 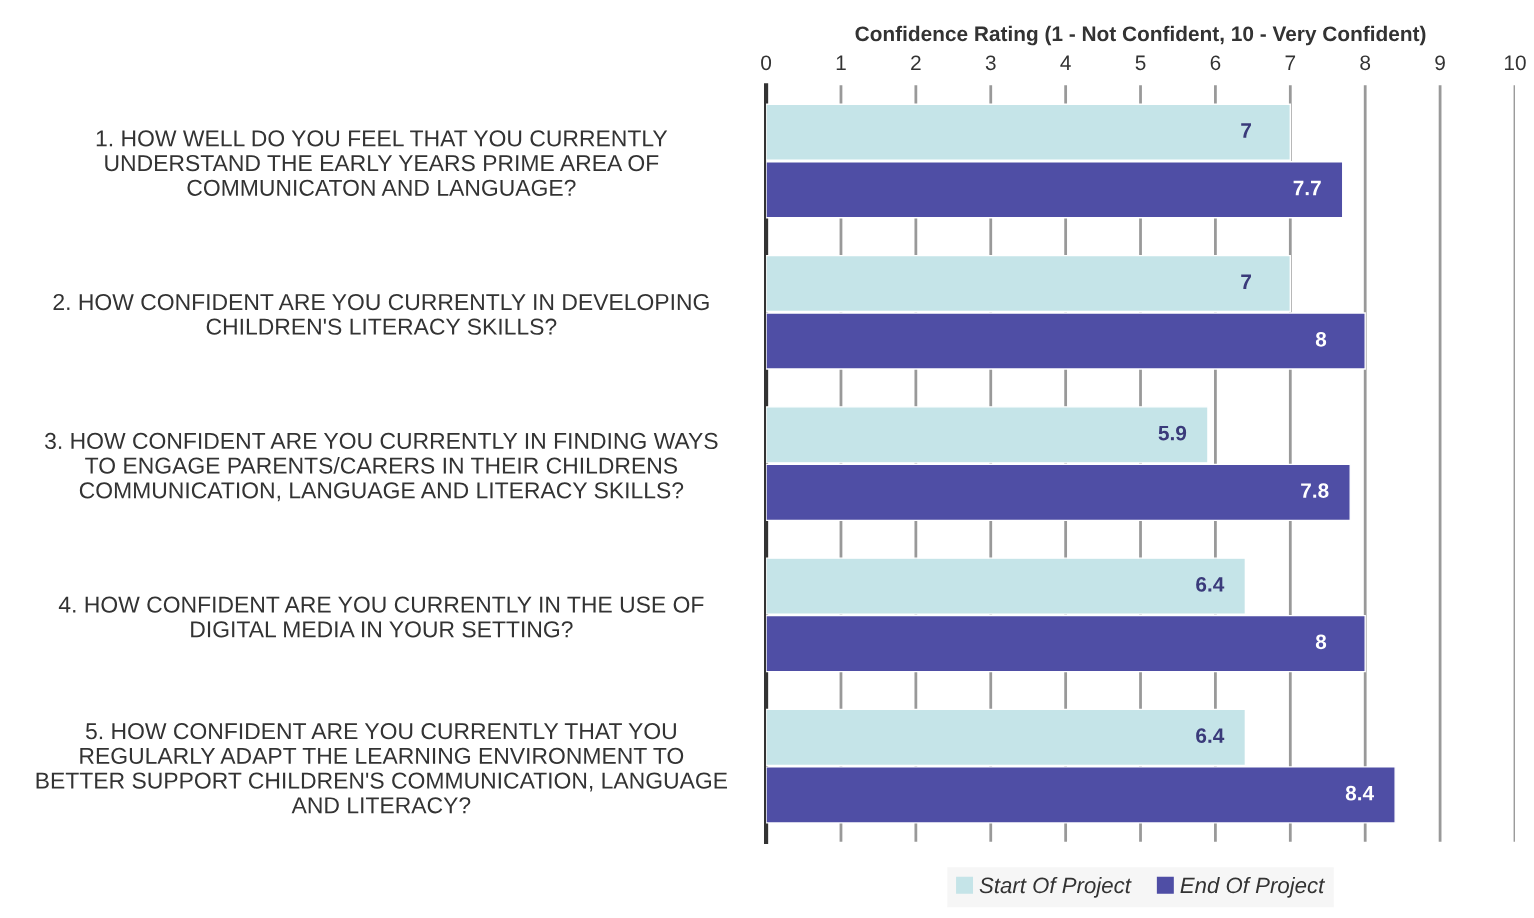 What do you see at coordinates (1253, 887) in the screenshot?
I see `legend-label: End Of Project` at bounding box center [1253, 887].